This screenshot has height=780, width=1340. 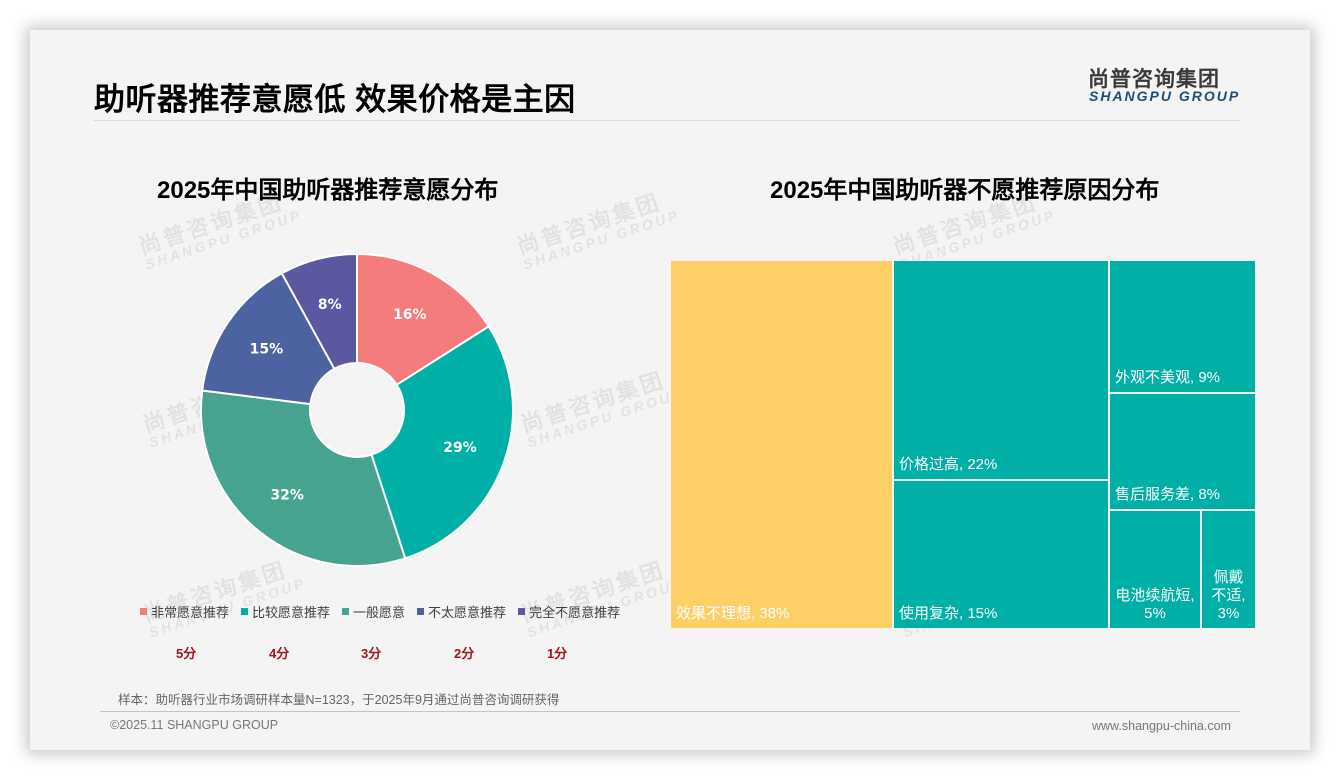 I want to click on footer-copyright: ©2025.11 SHANGPU GROUP, so click(x=194, y=725).